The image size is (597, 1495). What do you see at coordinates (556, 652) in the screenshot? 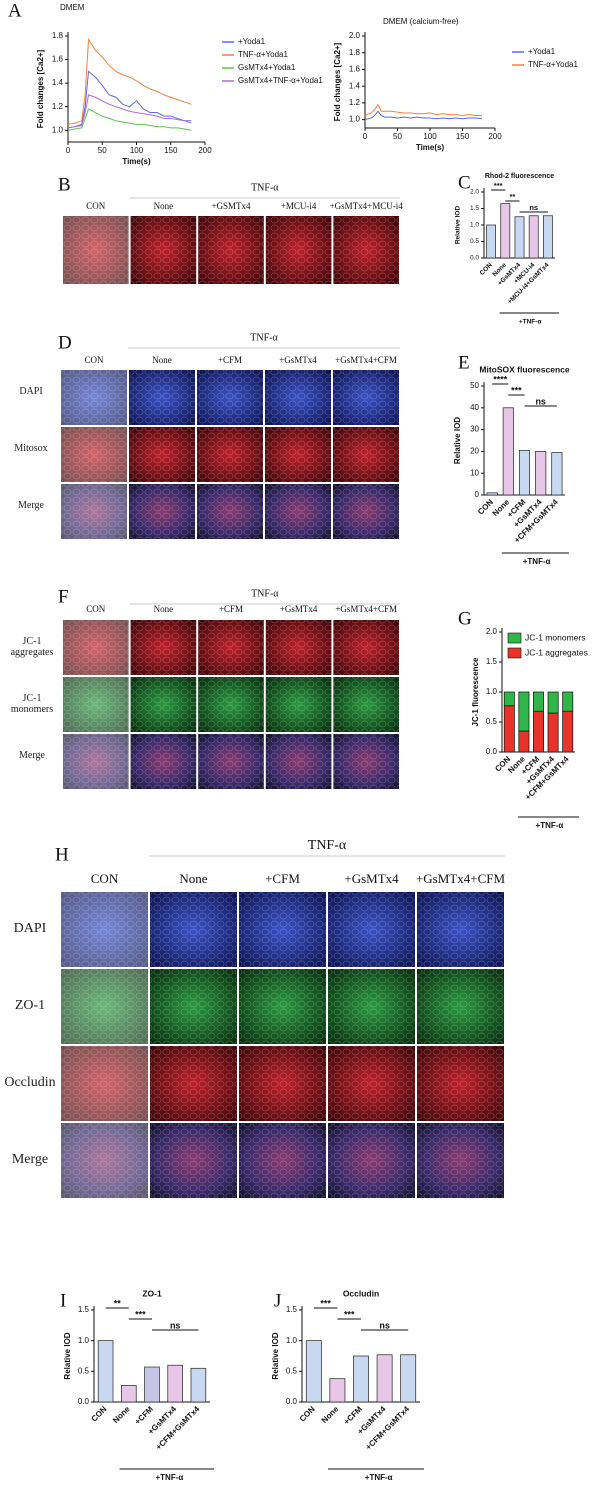
I see `legend-label: JC-1 aggregates` at bounding box center [556, 652].